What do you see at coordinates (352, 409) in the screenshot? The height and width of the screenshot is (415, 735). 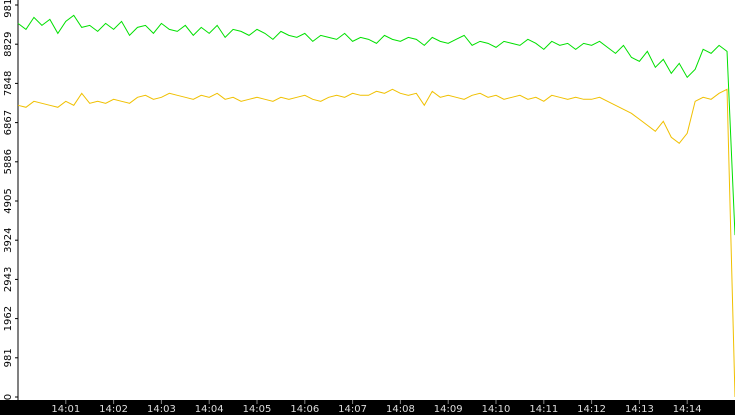 I see `x-tick-label: 14:07` at bounding box center [352, 409].